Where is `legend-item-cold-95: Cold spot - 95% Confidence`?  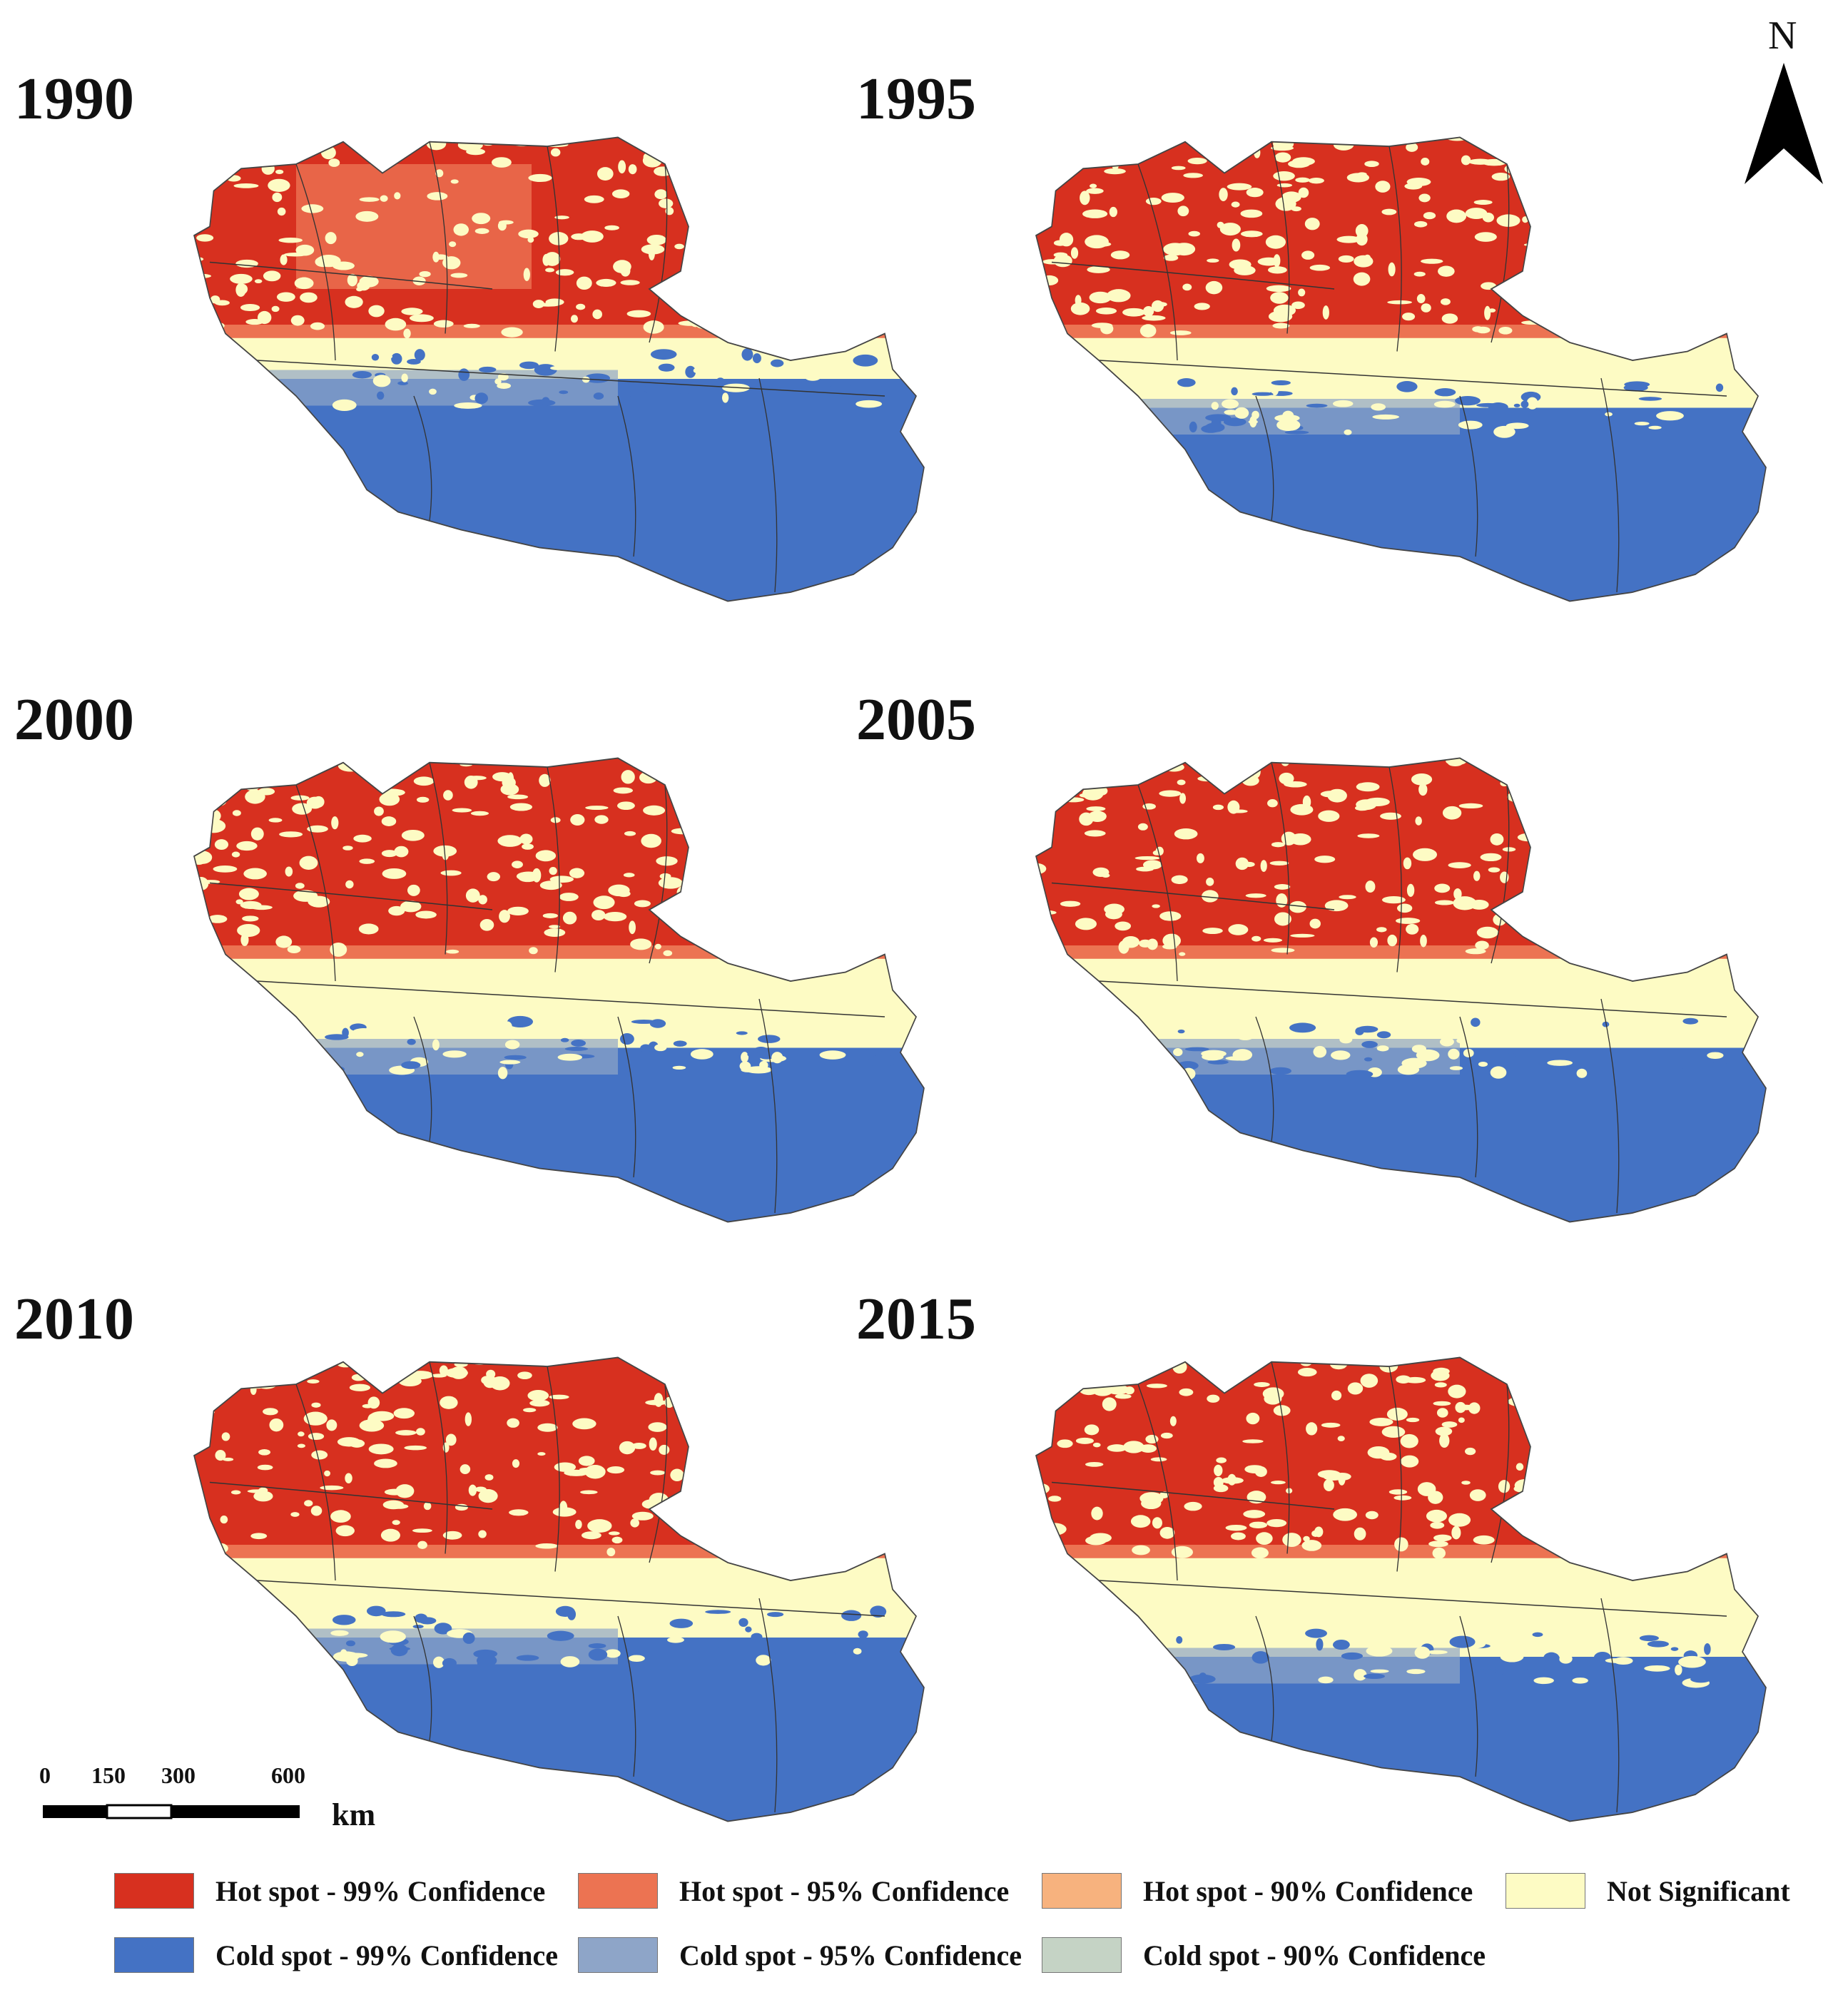
legend-item-cold-95: Cold spot - 95% Confidence is located at coordinates (800, 1955).